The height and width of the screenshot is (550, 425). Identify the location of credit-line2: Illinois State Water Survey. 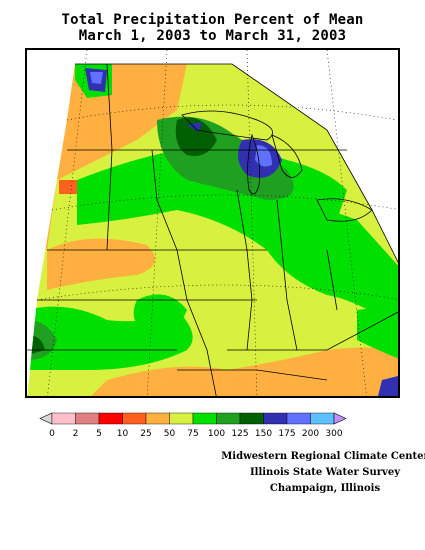
(325, 472).